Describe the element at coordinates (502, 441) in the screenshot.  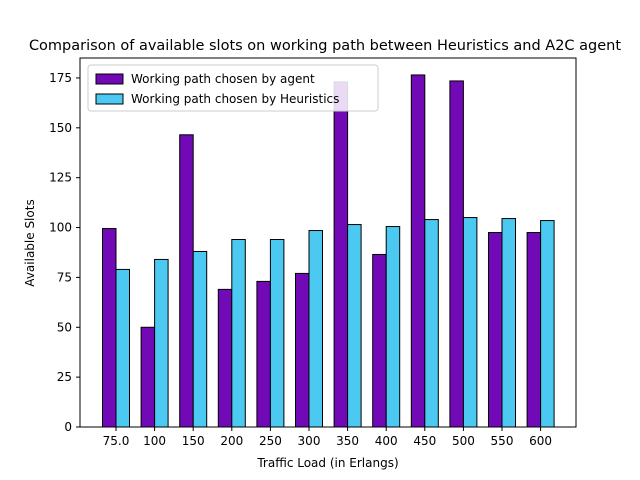
I see `x-tick-label: 550` at that location.